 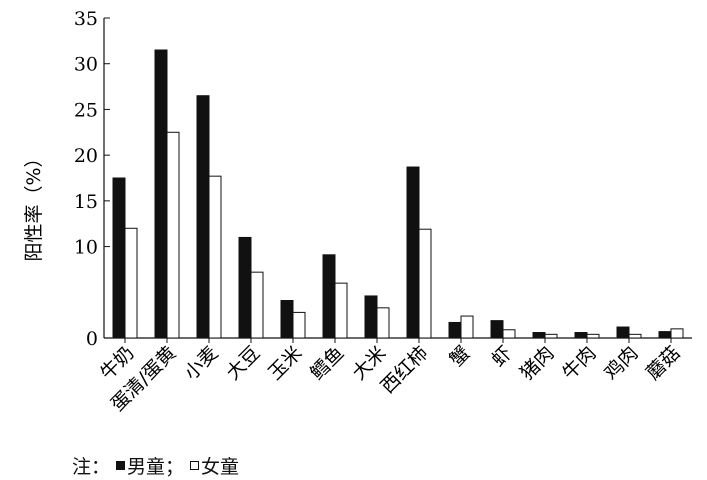 I want to click on y-tick-label: 10, so click(x=86, y=248).